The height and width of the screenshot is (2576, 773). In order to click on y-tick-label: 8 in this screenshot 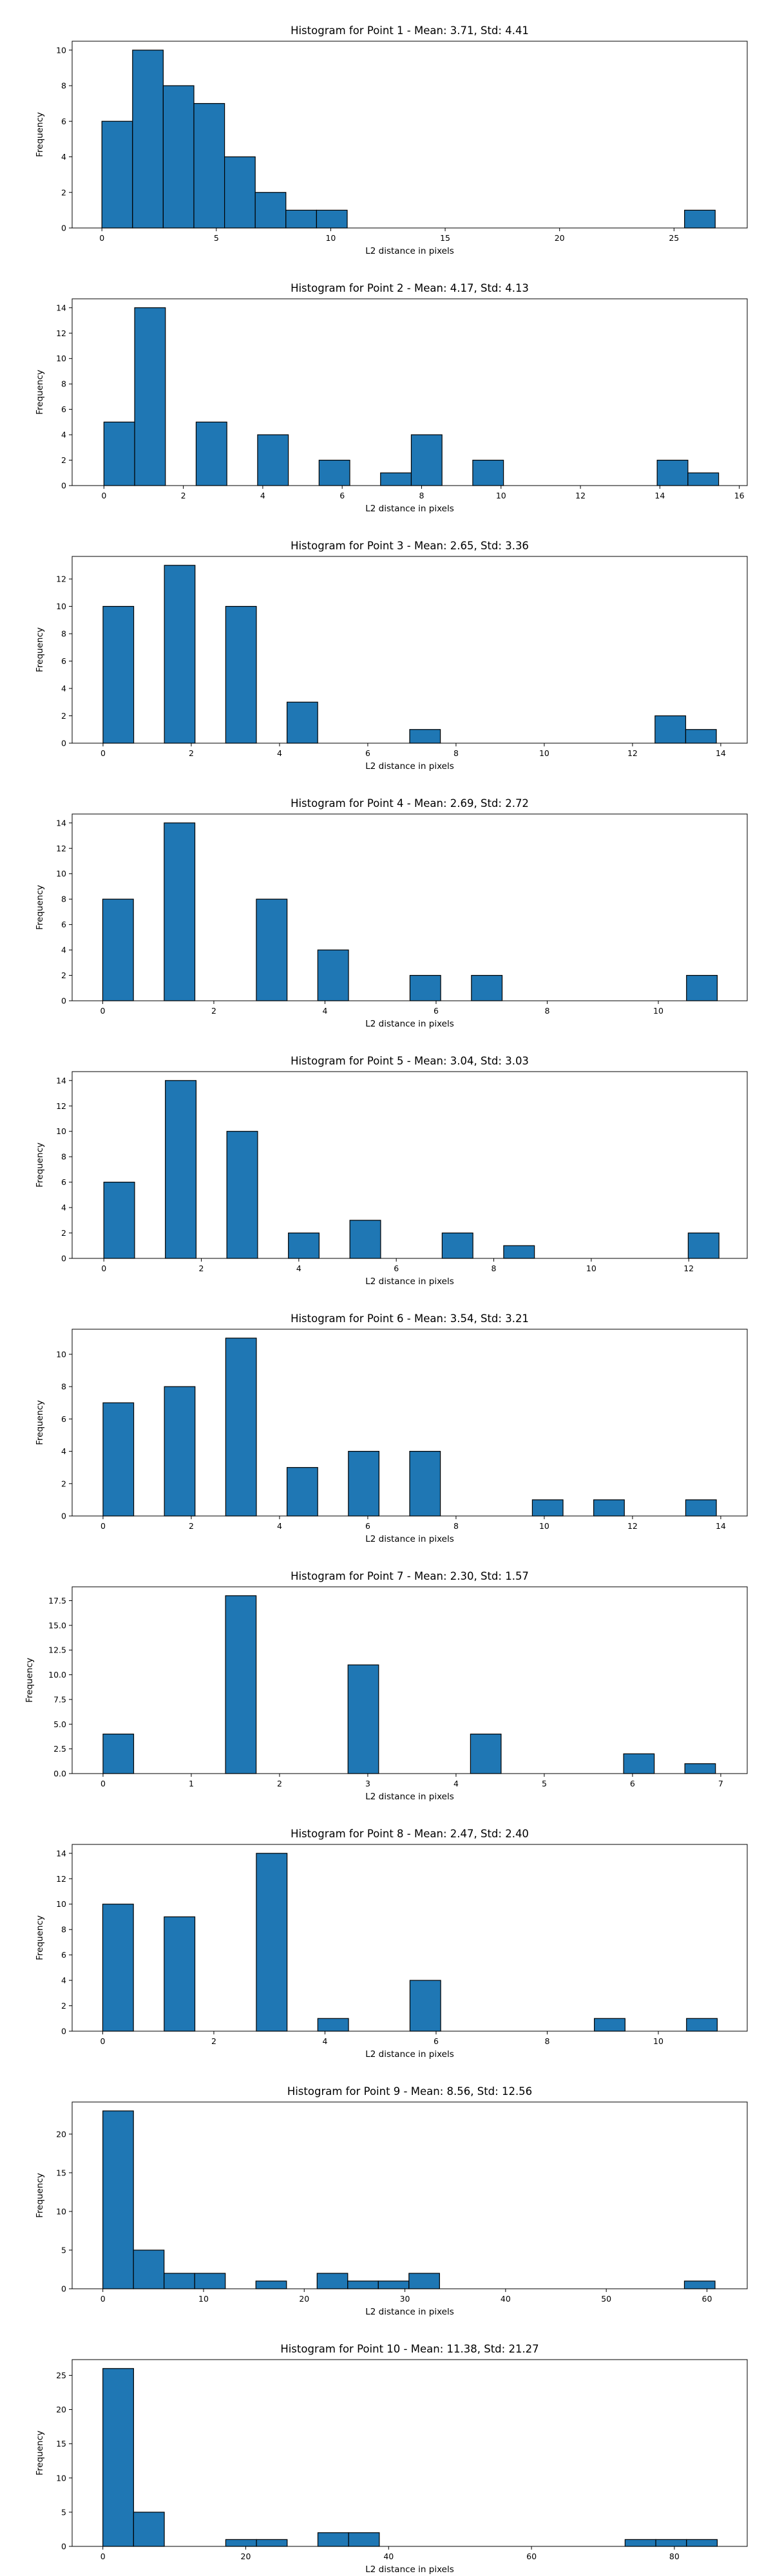, I will do `click(63, 634)`.